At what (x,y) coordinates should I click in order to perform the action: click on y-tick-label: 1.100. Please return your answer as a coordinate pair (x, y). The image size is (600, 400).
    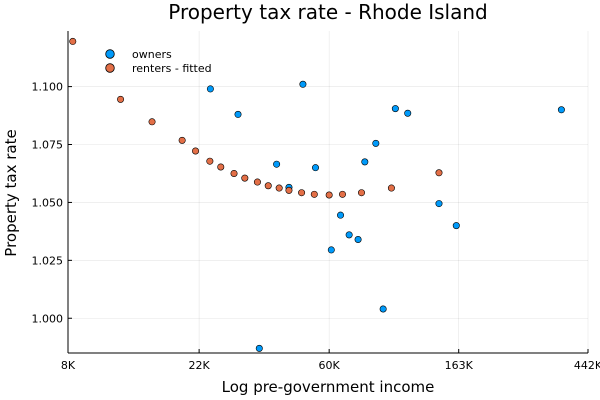
    Looking at the image, I should click on (48, 87).